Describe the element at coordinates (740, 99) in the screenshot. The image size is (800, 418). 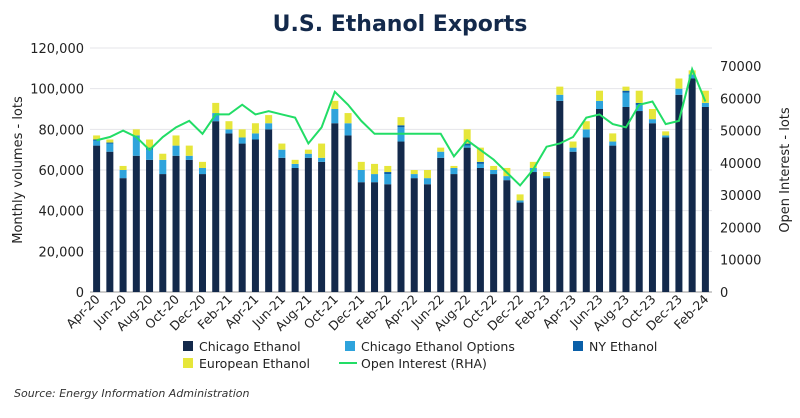
I see `y2-tick-label: 60000` at that location.